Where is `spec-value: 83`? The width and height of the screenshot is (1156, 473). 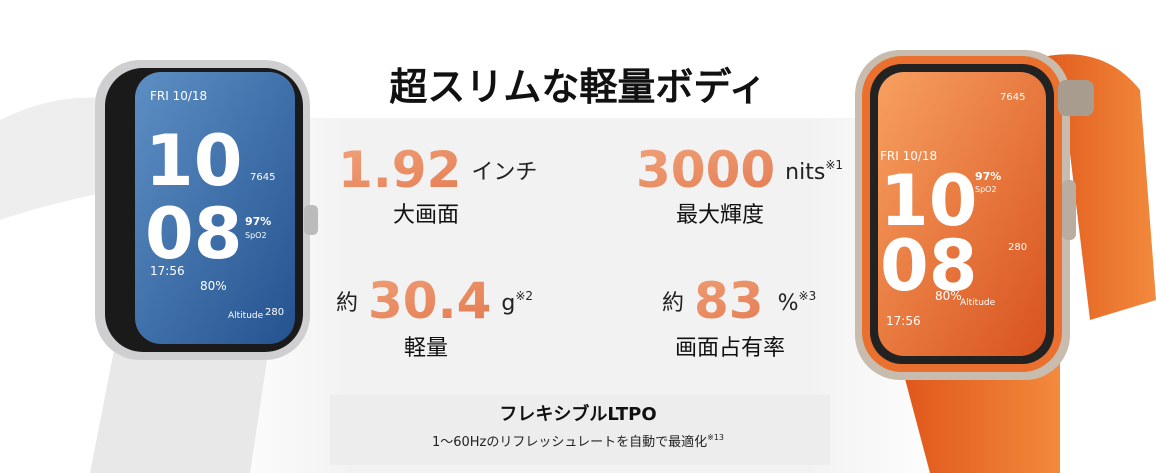 spec-value: 83 is located at coordinates (729, 301).